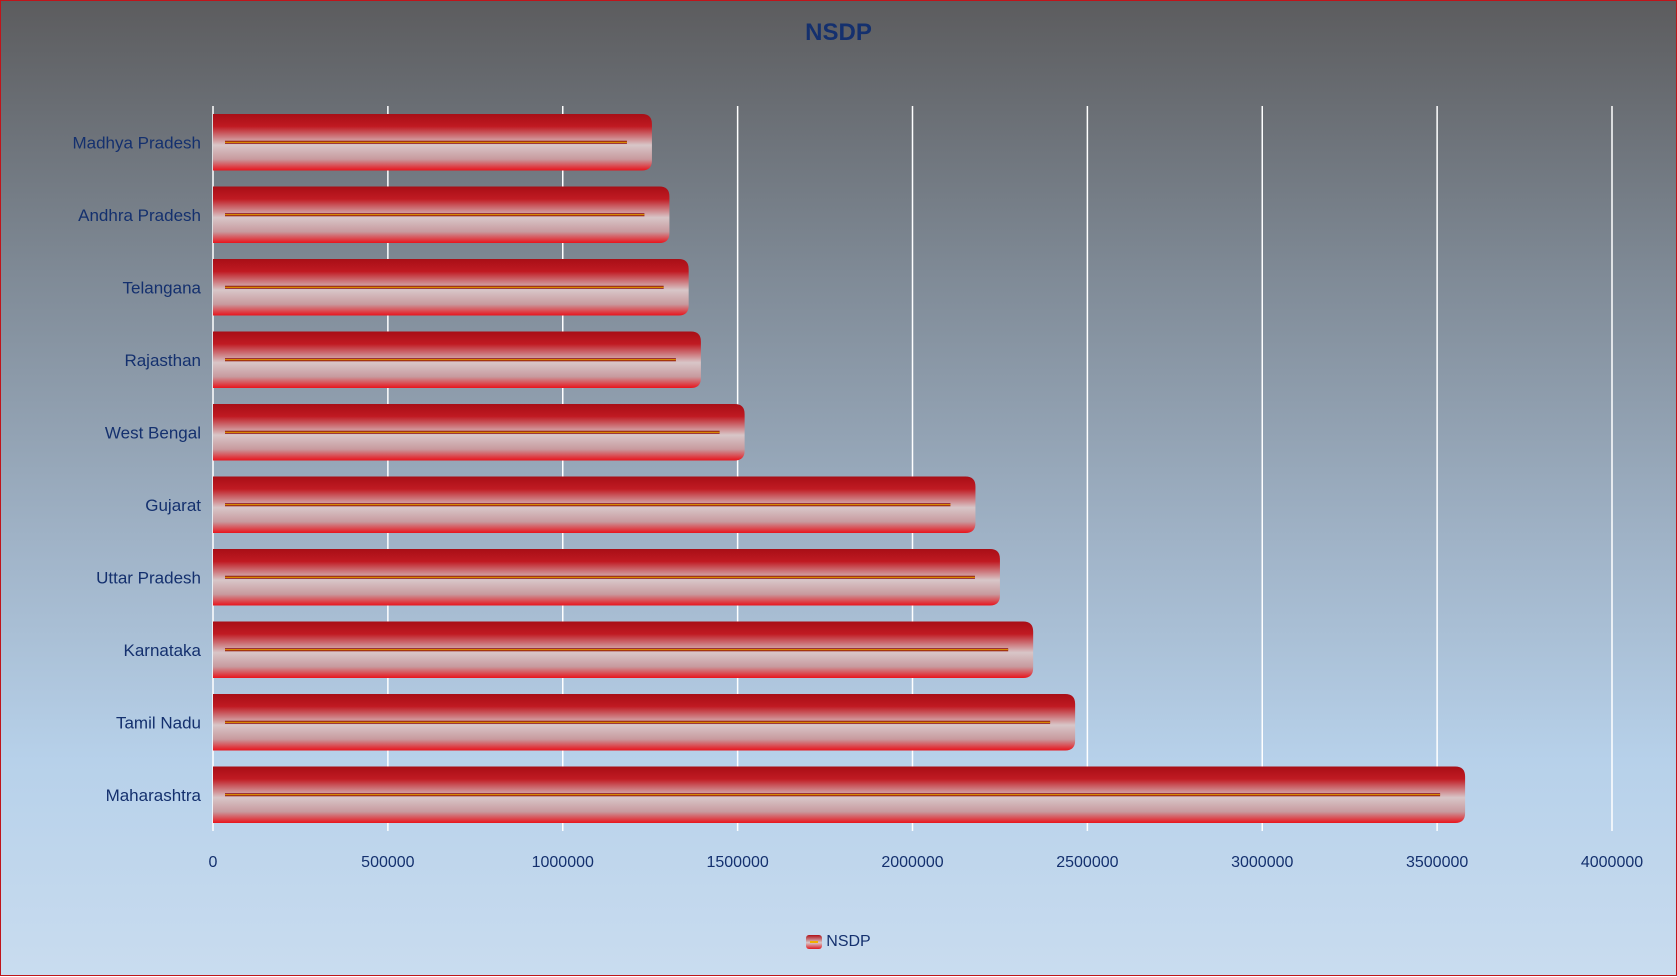  I want to click on x-tick-label: 1000000, so click(563, 862).